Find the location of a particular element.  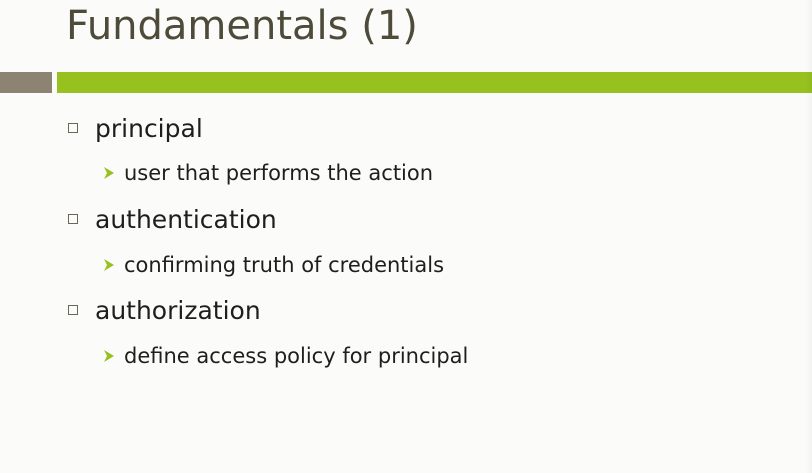

title-rule-accent-grey is located at coordinates (26, 82).